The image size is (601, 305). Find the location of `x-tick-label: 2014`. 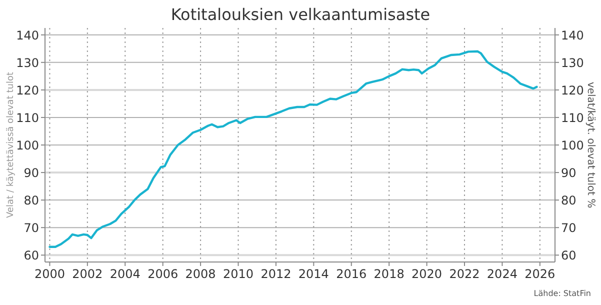

x-tick-label: 2014 is located at coordinates (313, 274).